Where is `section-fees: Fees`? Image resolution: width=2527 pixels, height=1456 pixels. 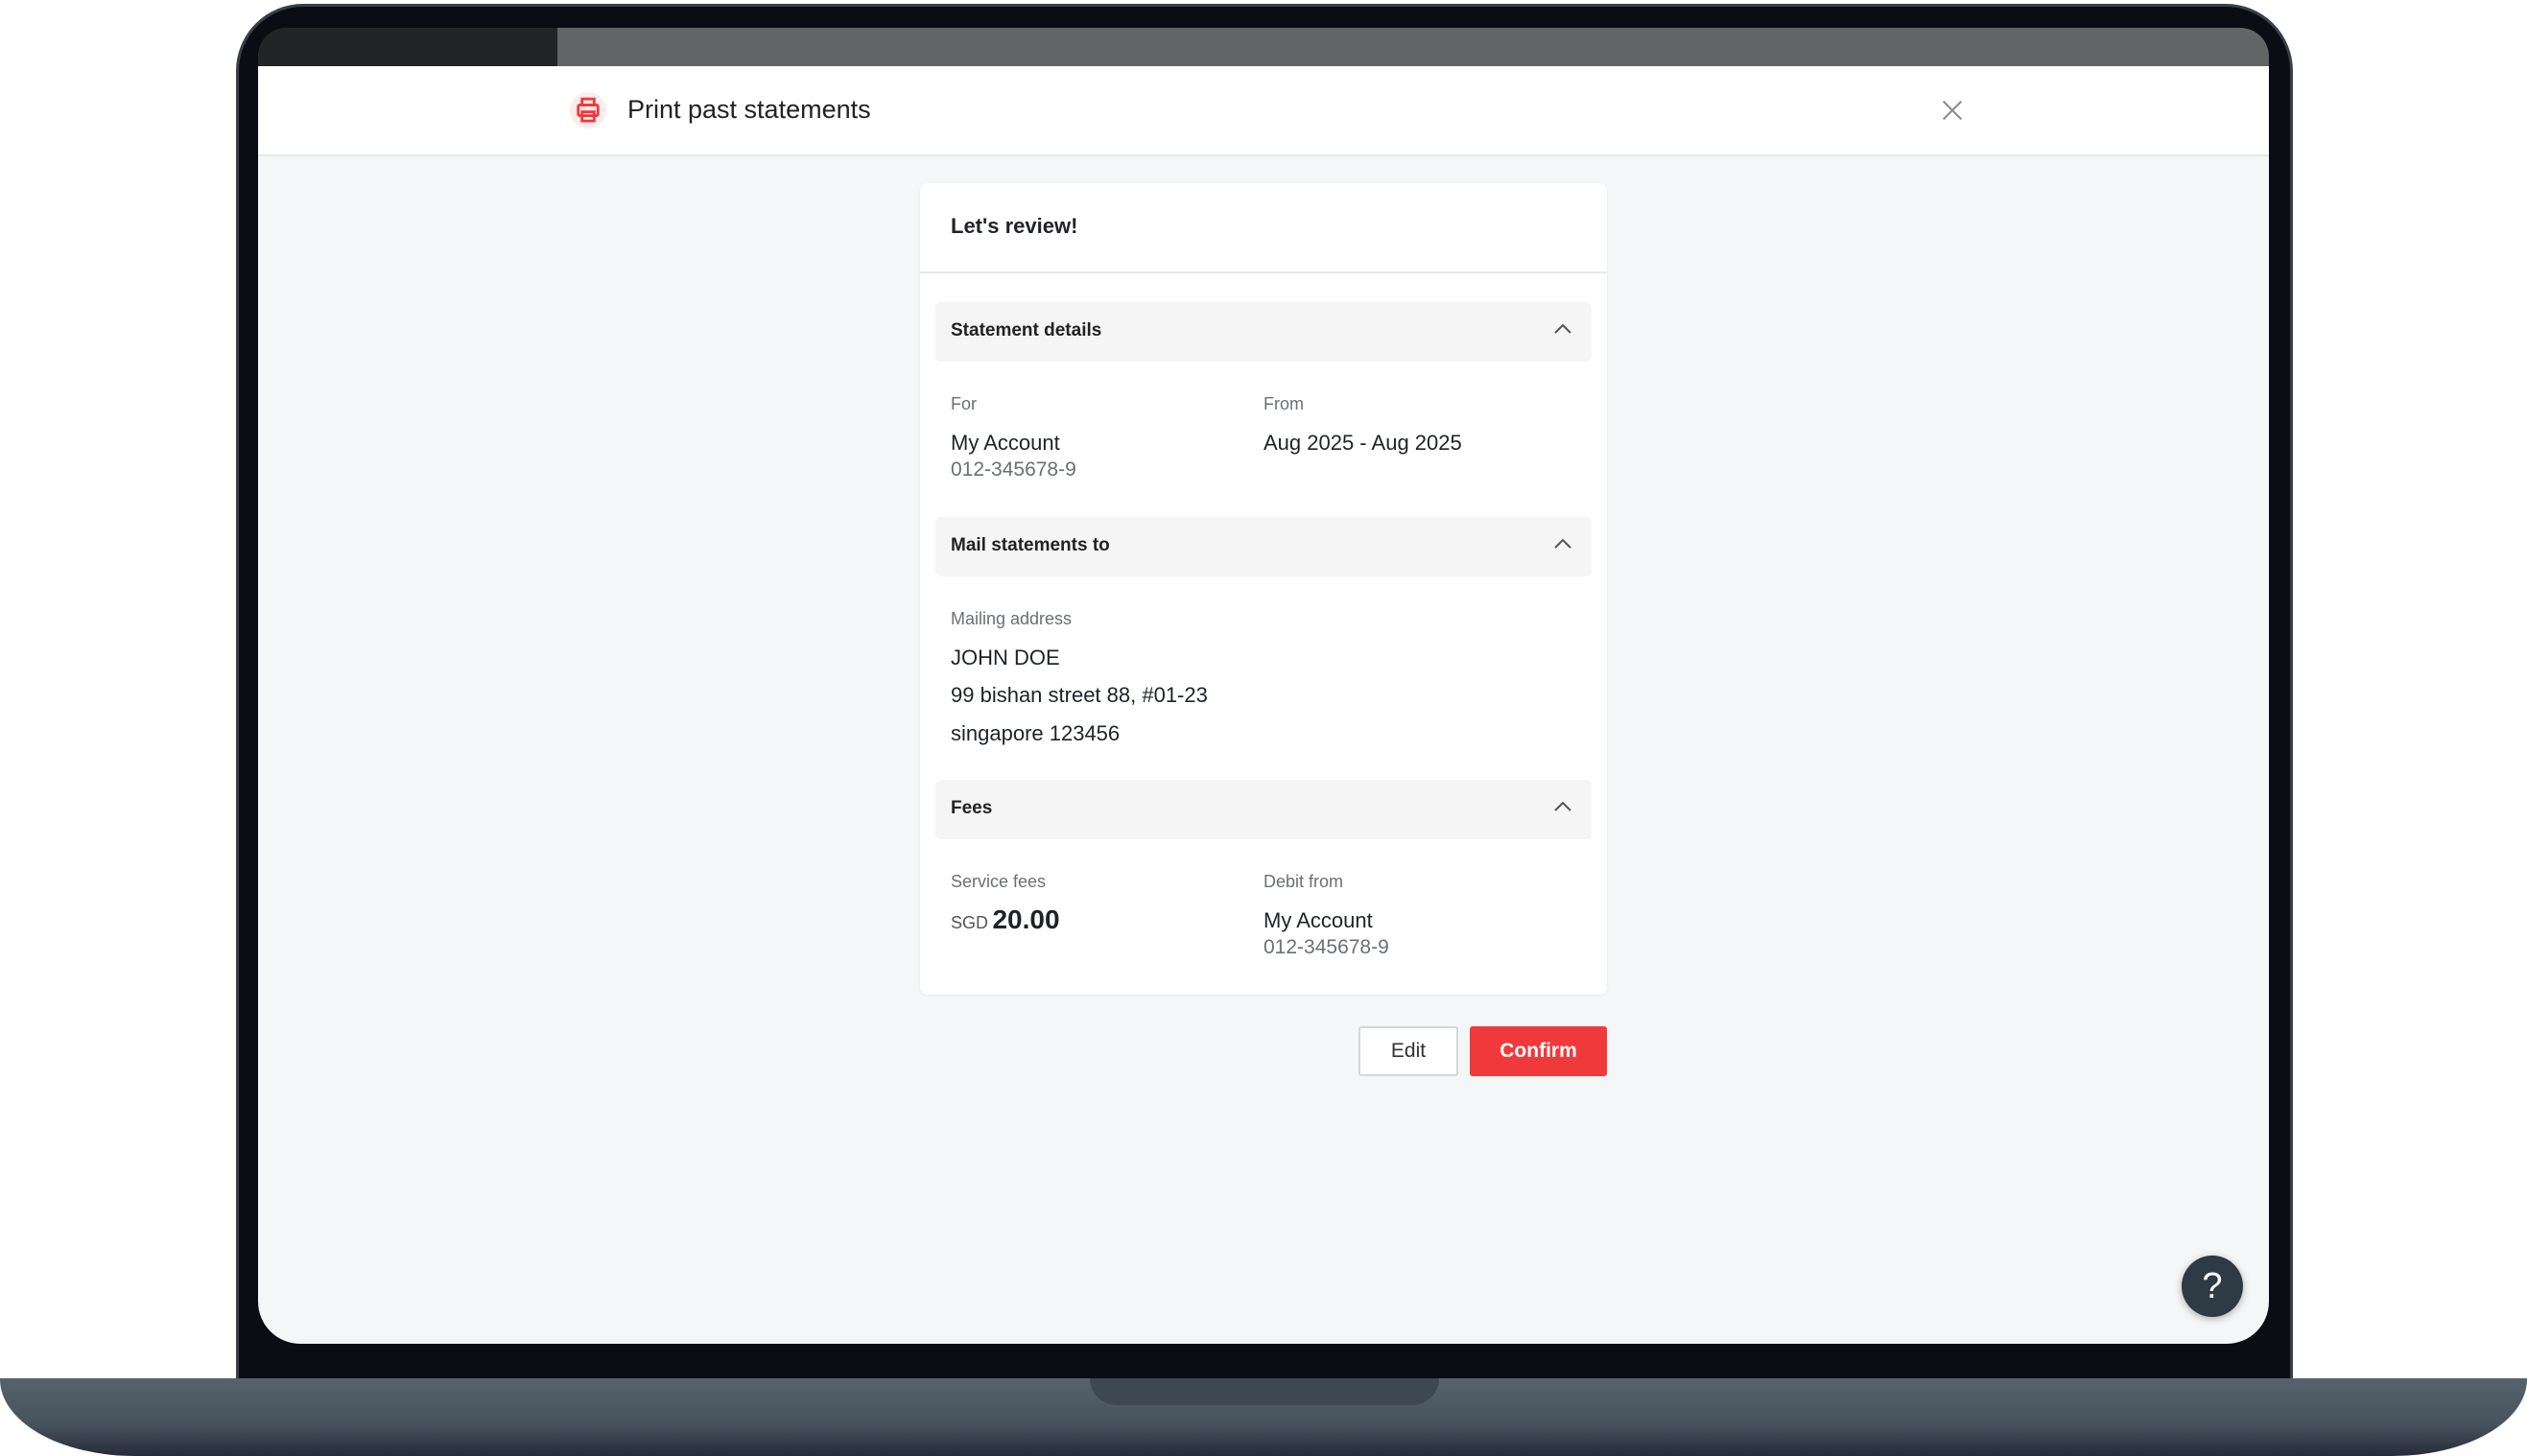 section-fees: Fees is located at coordinates (1263, 810).